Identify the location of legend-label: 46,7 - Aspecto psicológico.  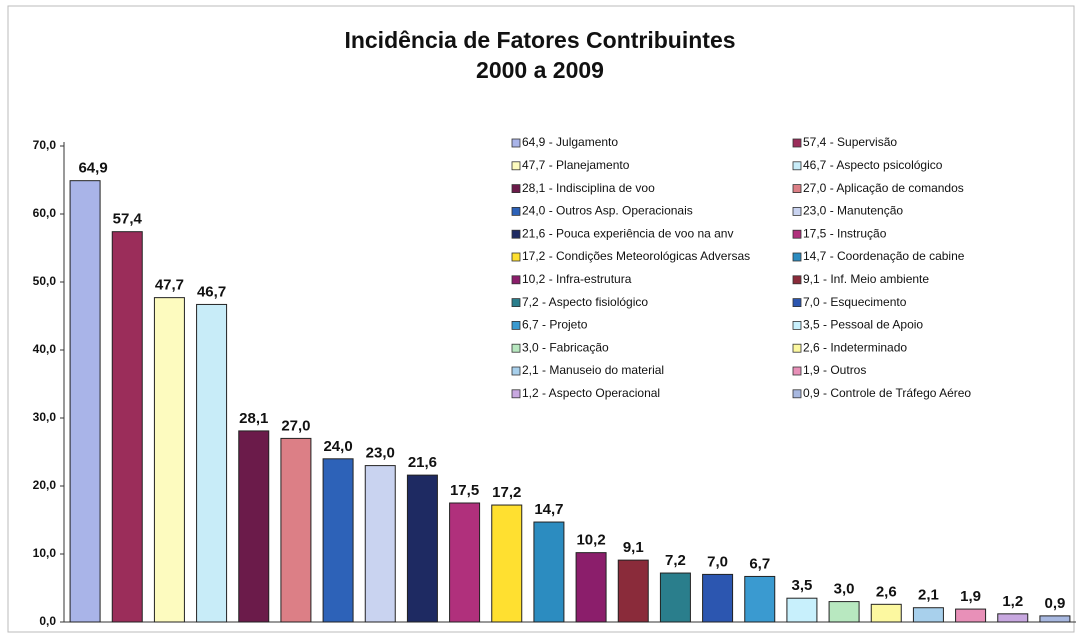
(873, 165).